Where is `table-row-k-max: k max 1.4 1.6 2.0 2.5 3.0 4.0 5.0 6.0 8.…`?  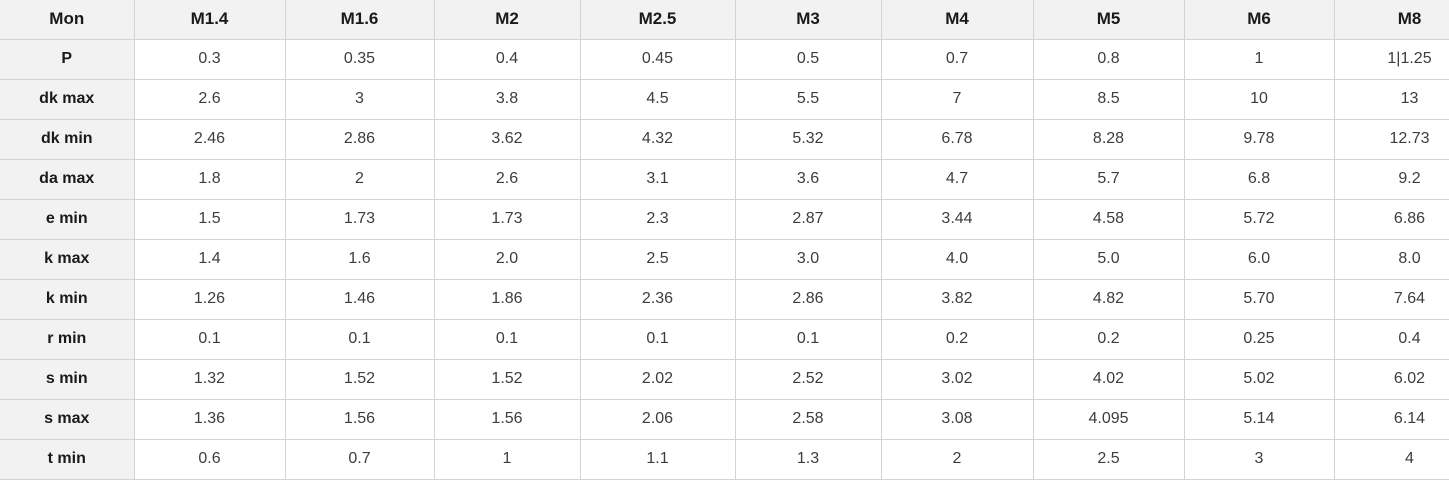 table-row-k-max: k max 1.4 1.6 2.0 2.5 3.0 4.0 5.0 6.0 8.… is located at coordinates (724, 259).